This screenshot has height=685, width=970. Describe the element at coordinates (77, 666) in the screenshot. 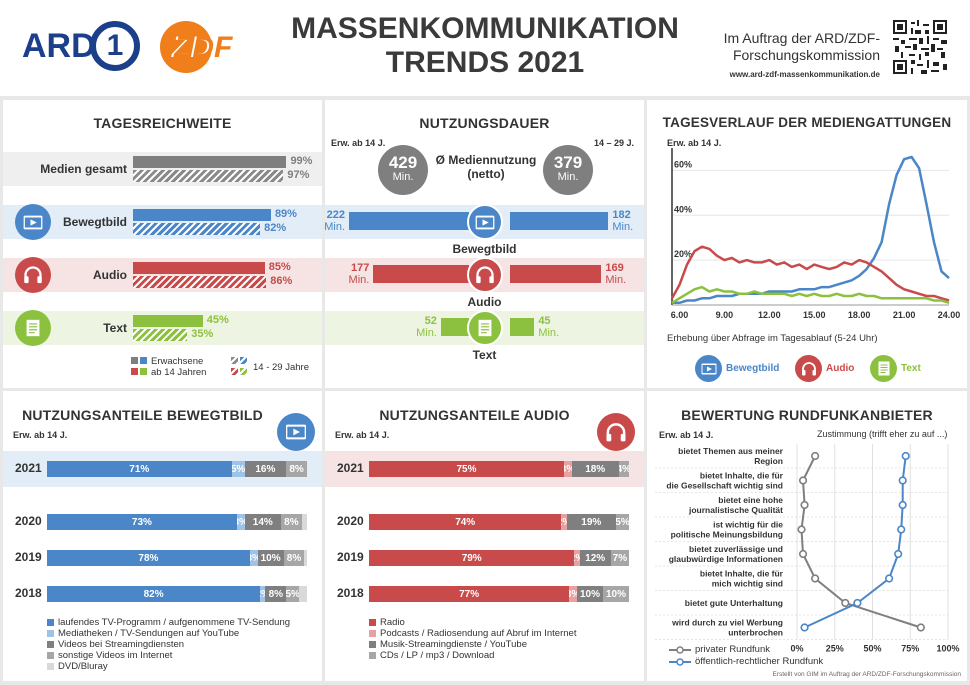

I see `legend-item: DVD/Bluray` at that location.